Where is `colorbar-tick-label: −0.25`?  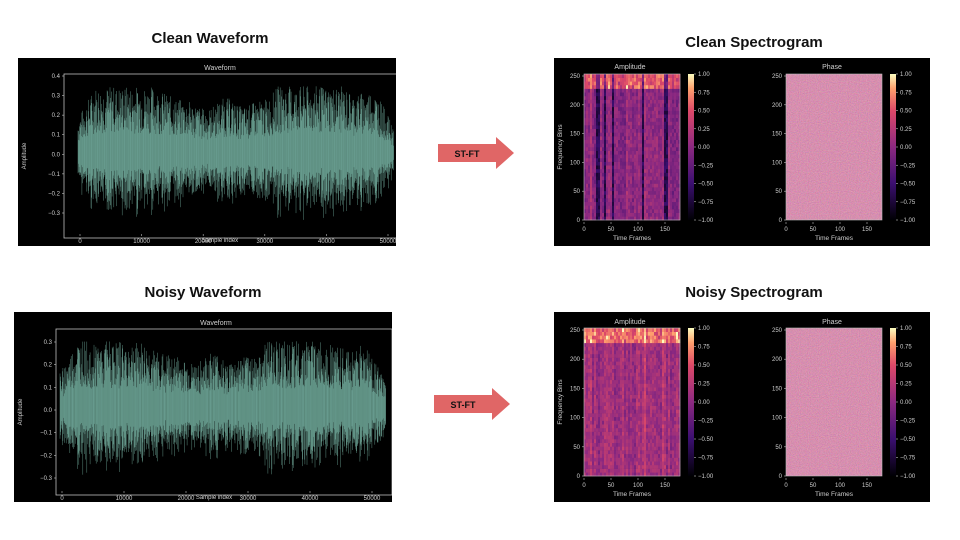
colorbar-tick-label: −0.25 is located at coordinates (908, 166).